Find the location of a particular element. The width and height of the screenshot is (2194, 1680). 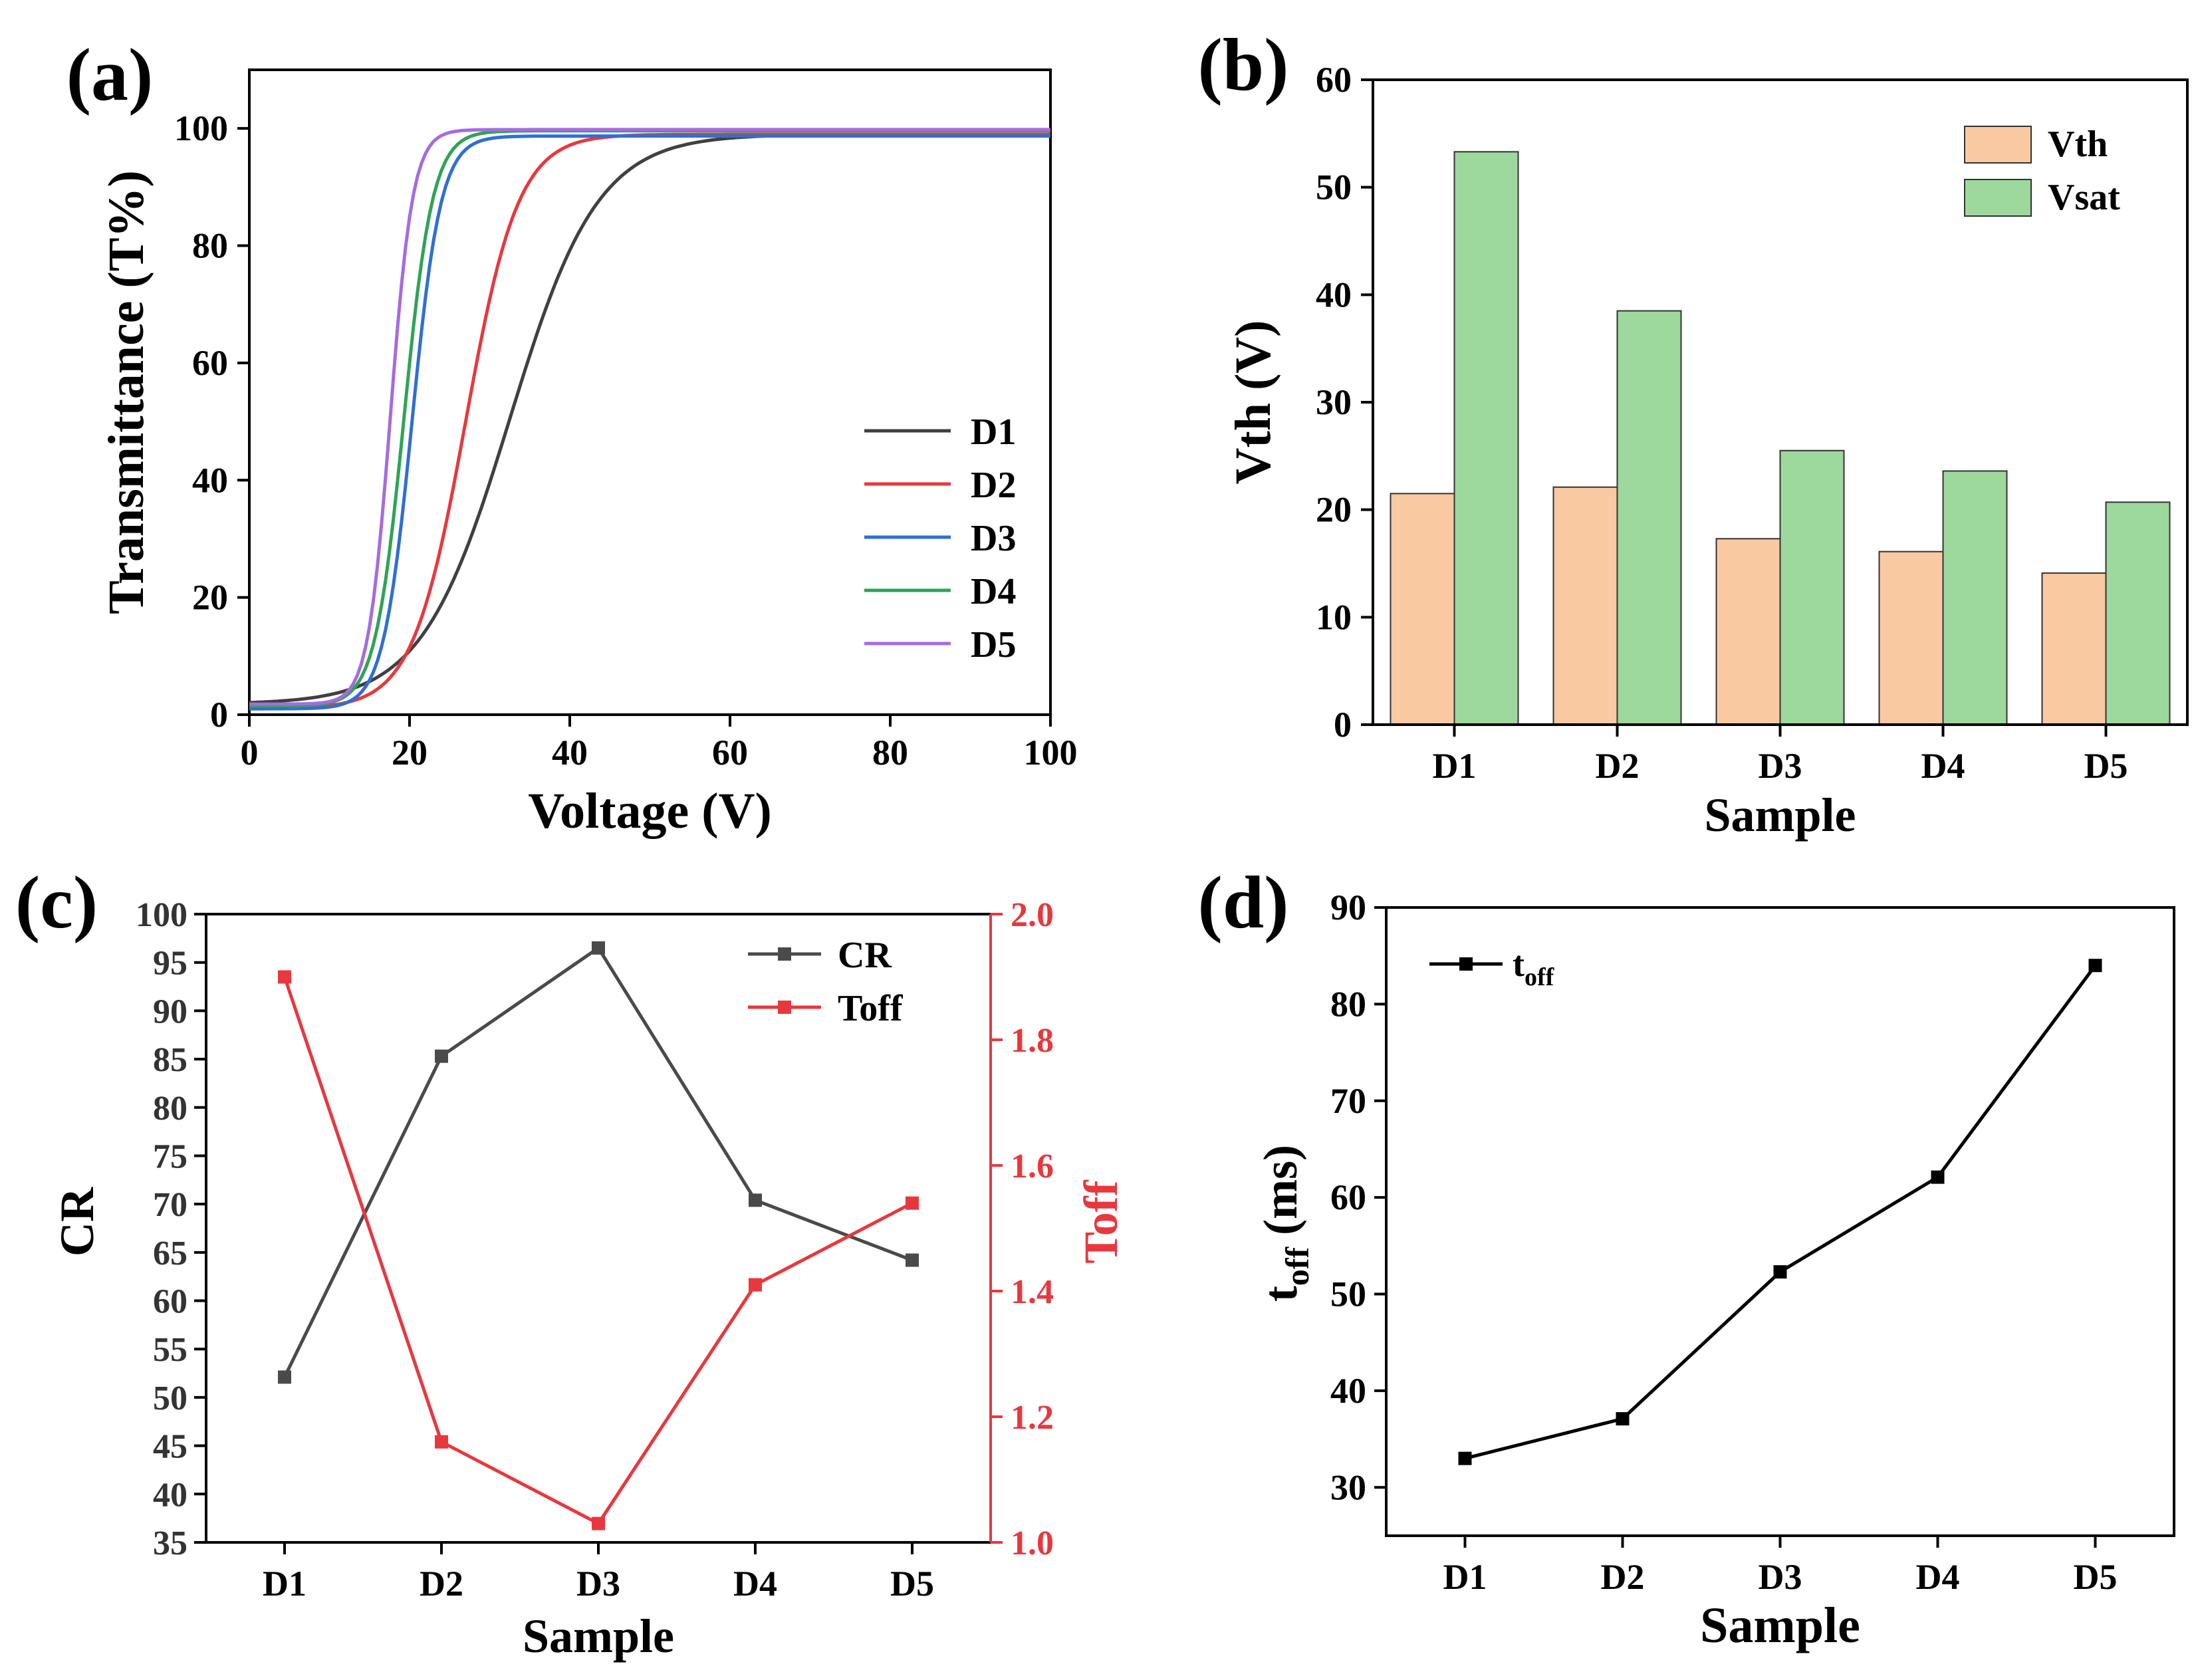

y-tick-right-label-c: 1.0 is located at coordinates (1032, 1543).